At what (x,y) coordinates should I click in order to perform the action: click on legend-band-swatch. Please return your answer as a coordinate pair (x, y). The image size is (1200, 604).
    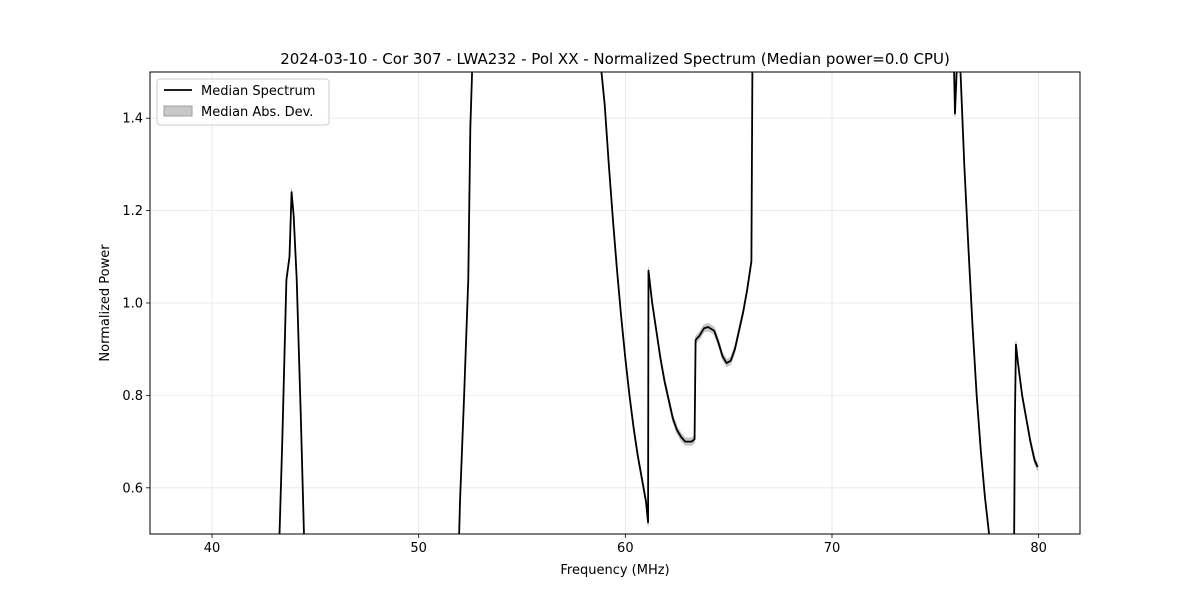
    Looking at the image, I should click on (178, 111).